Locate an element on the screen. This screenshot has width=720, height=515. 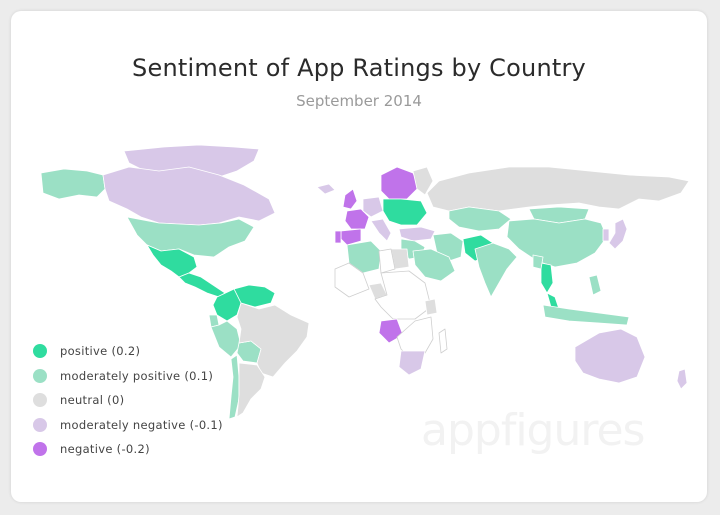
region-central-europe is located at coordinates (405, 212).